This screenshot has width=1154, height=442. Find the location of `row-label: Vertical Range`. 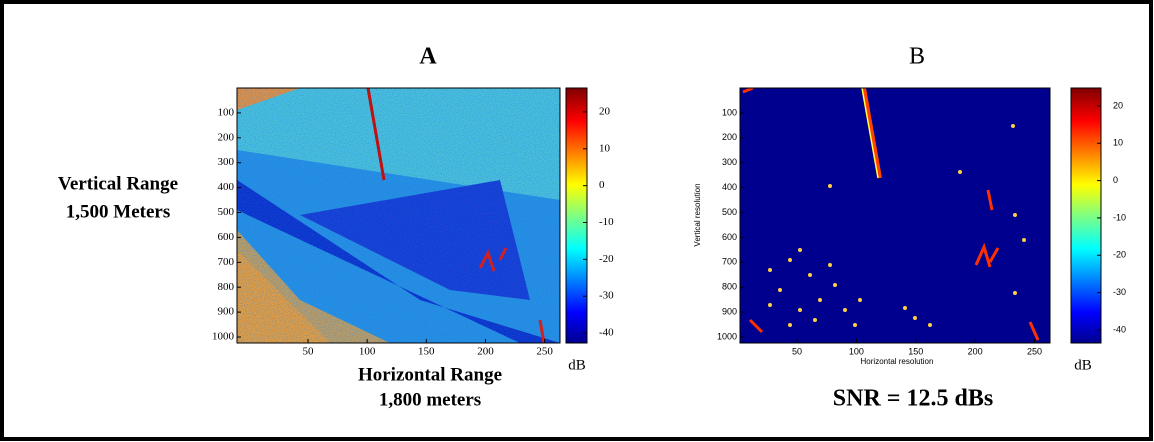

row-label: Vertical Range is located at coordinates (118, 183).